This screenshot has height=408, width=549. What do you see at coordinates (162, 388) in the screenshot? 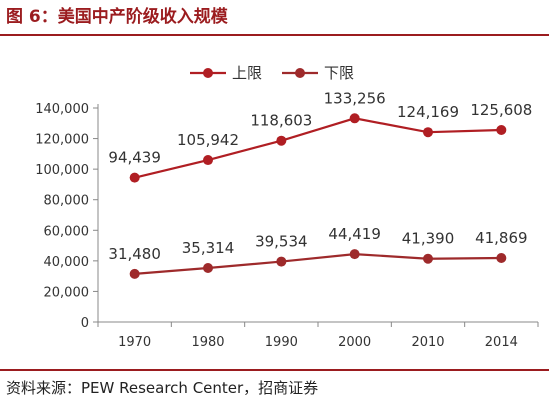
I see `source-note: 资料来源：PEW Research Center，招商证券` at bounding box center [162, 388].